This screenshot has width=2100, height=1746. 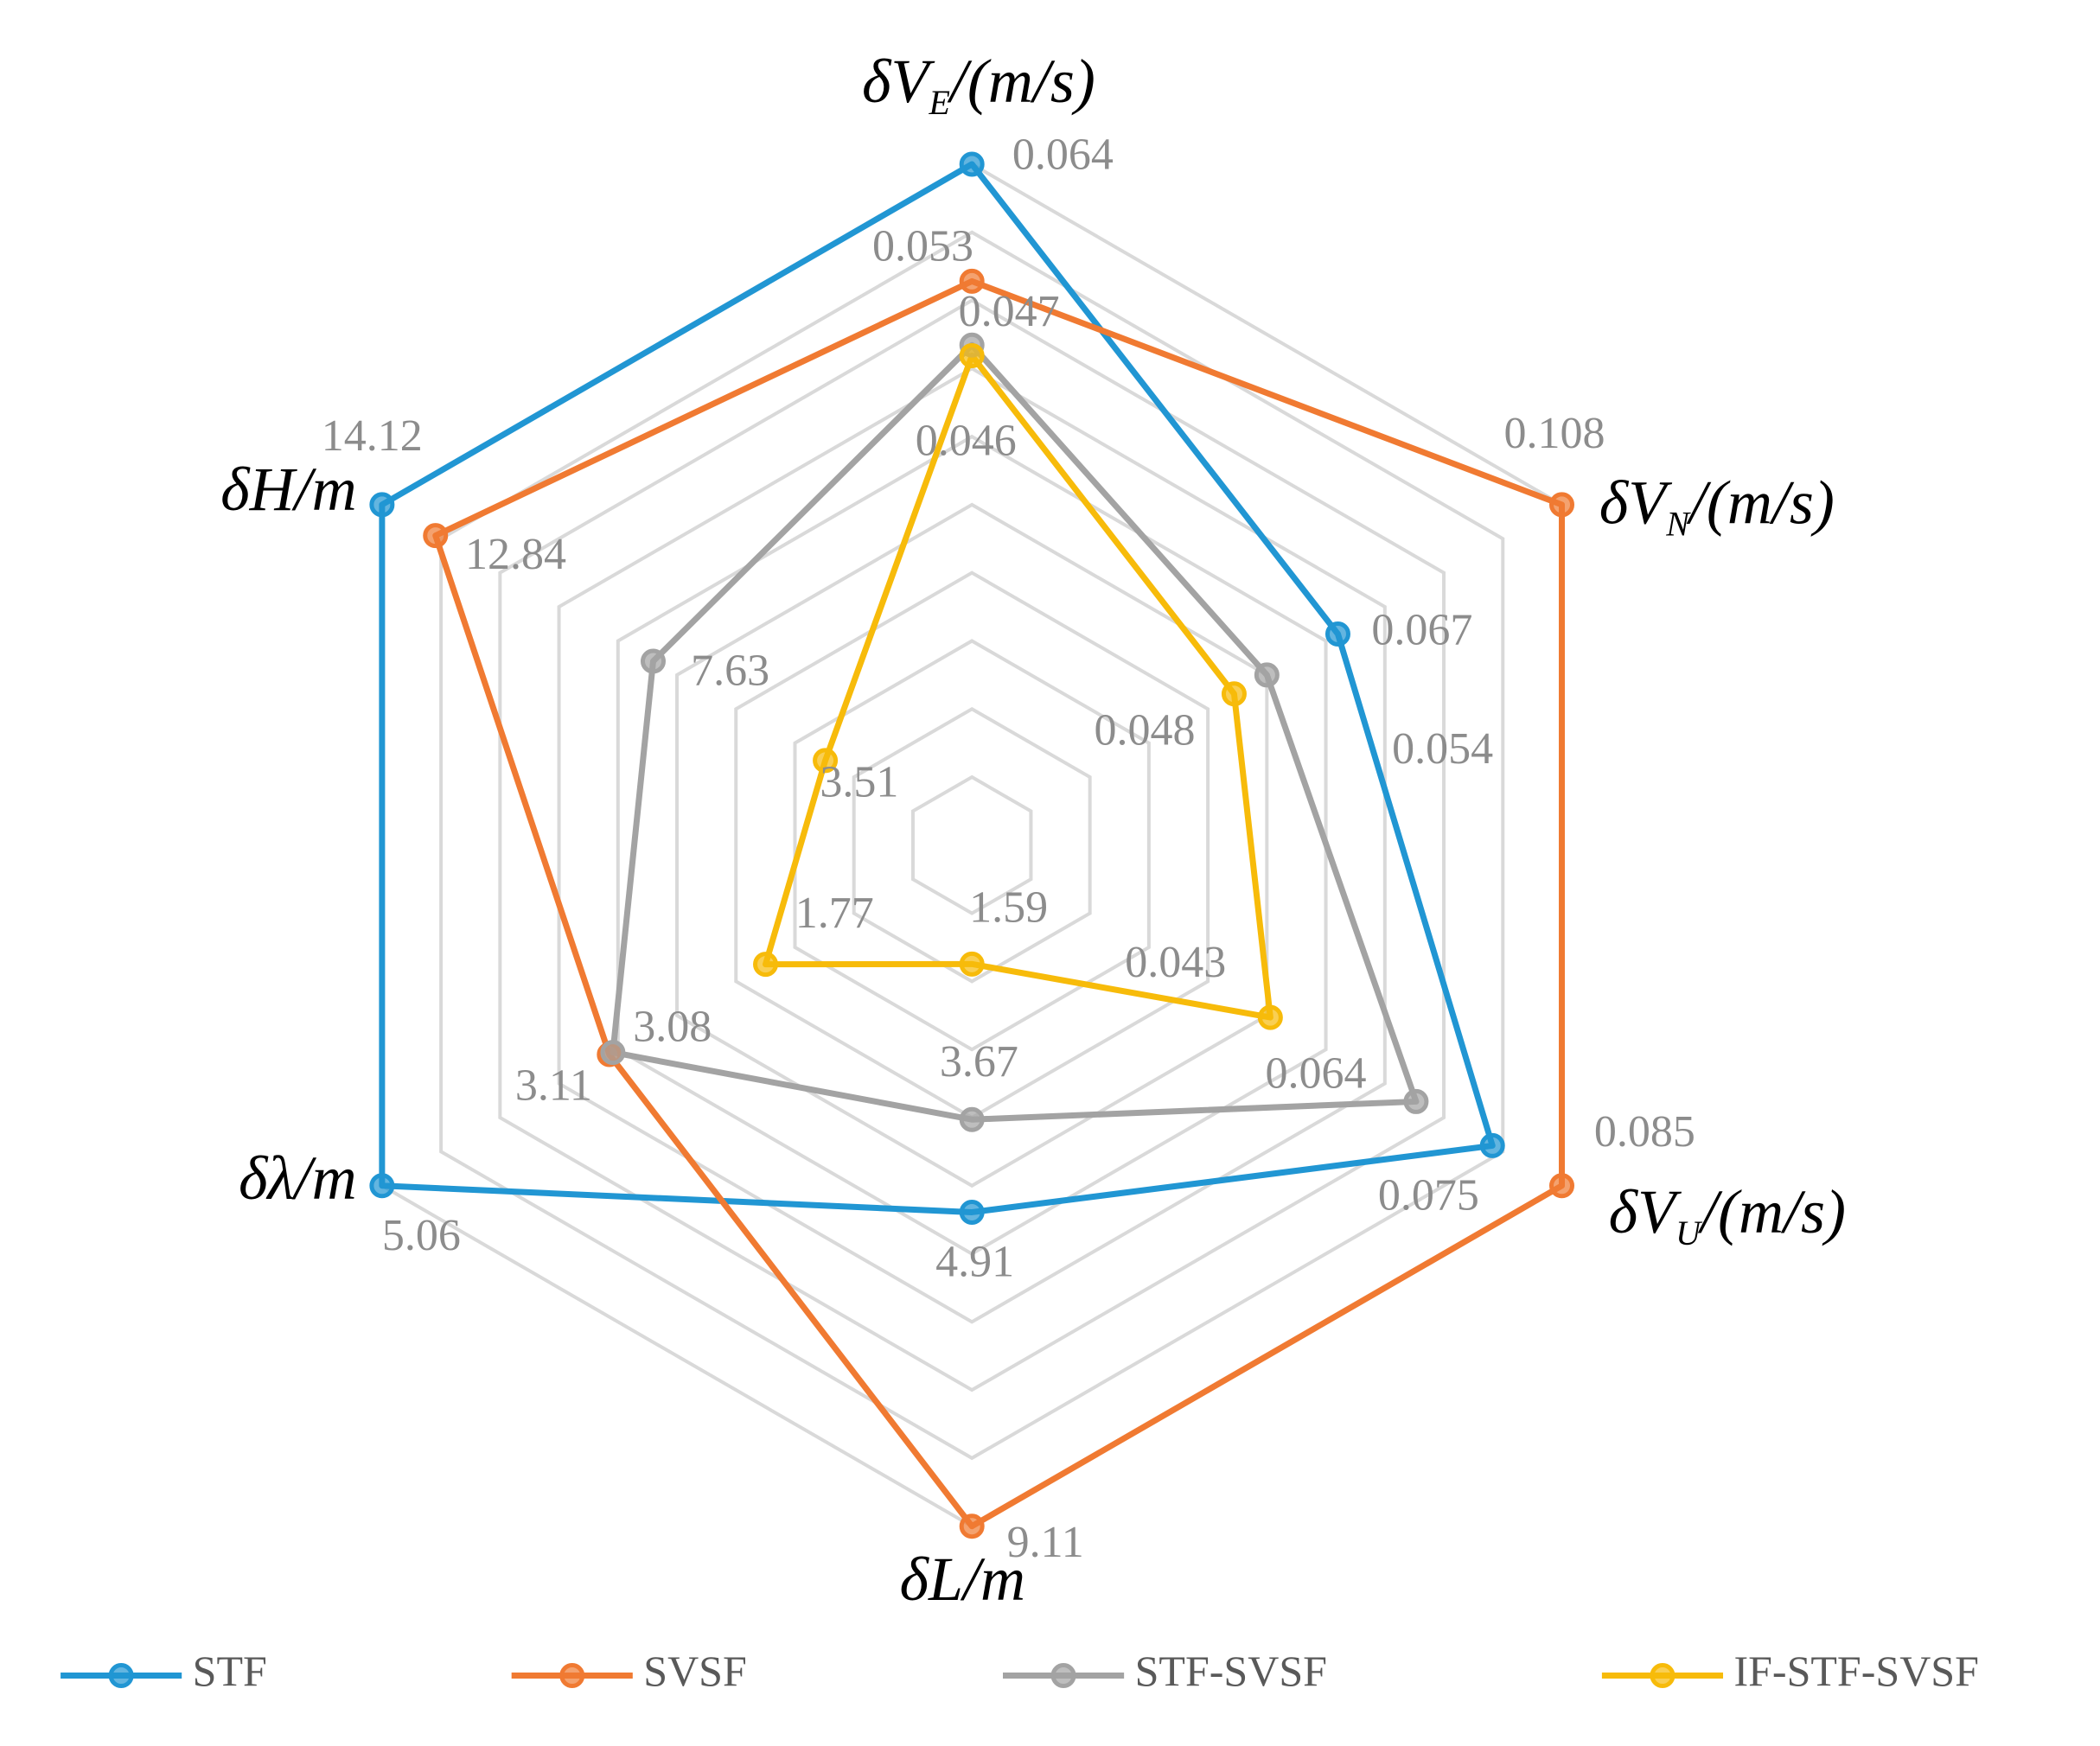 I want to click on axis-title-label: δH, so click(x=258, y=490).